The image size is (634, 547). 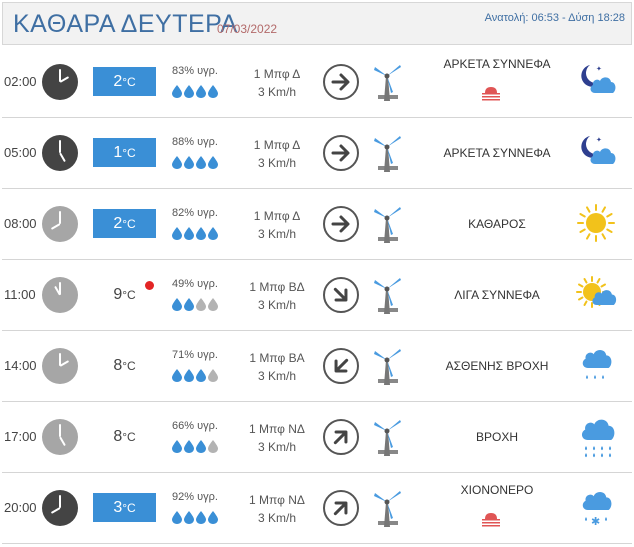 I want to click on weather-description: ΑΣΘΕΝΗΣ ΒΡΟΧΗ, so click(x=497, y=366).